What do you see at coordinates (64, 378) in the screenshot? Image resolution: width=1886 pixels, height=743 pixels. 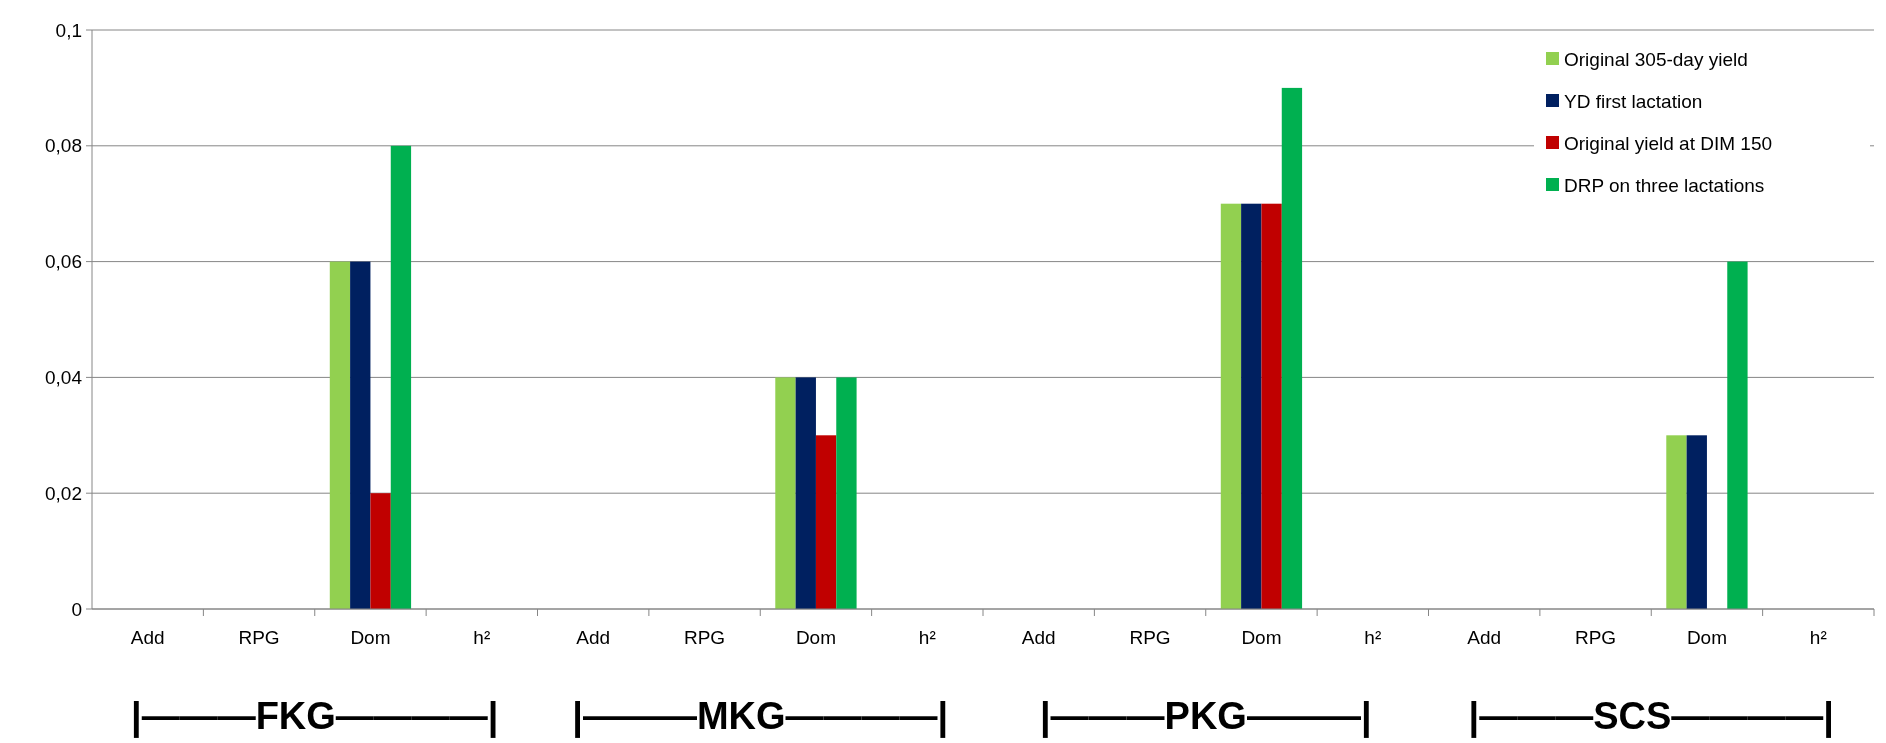 I see `y-tick-label: 0,04` at bounding box center [64, 378].